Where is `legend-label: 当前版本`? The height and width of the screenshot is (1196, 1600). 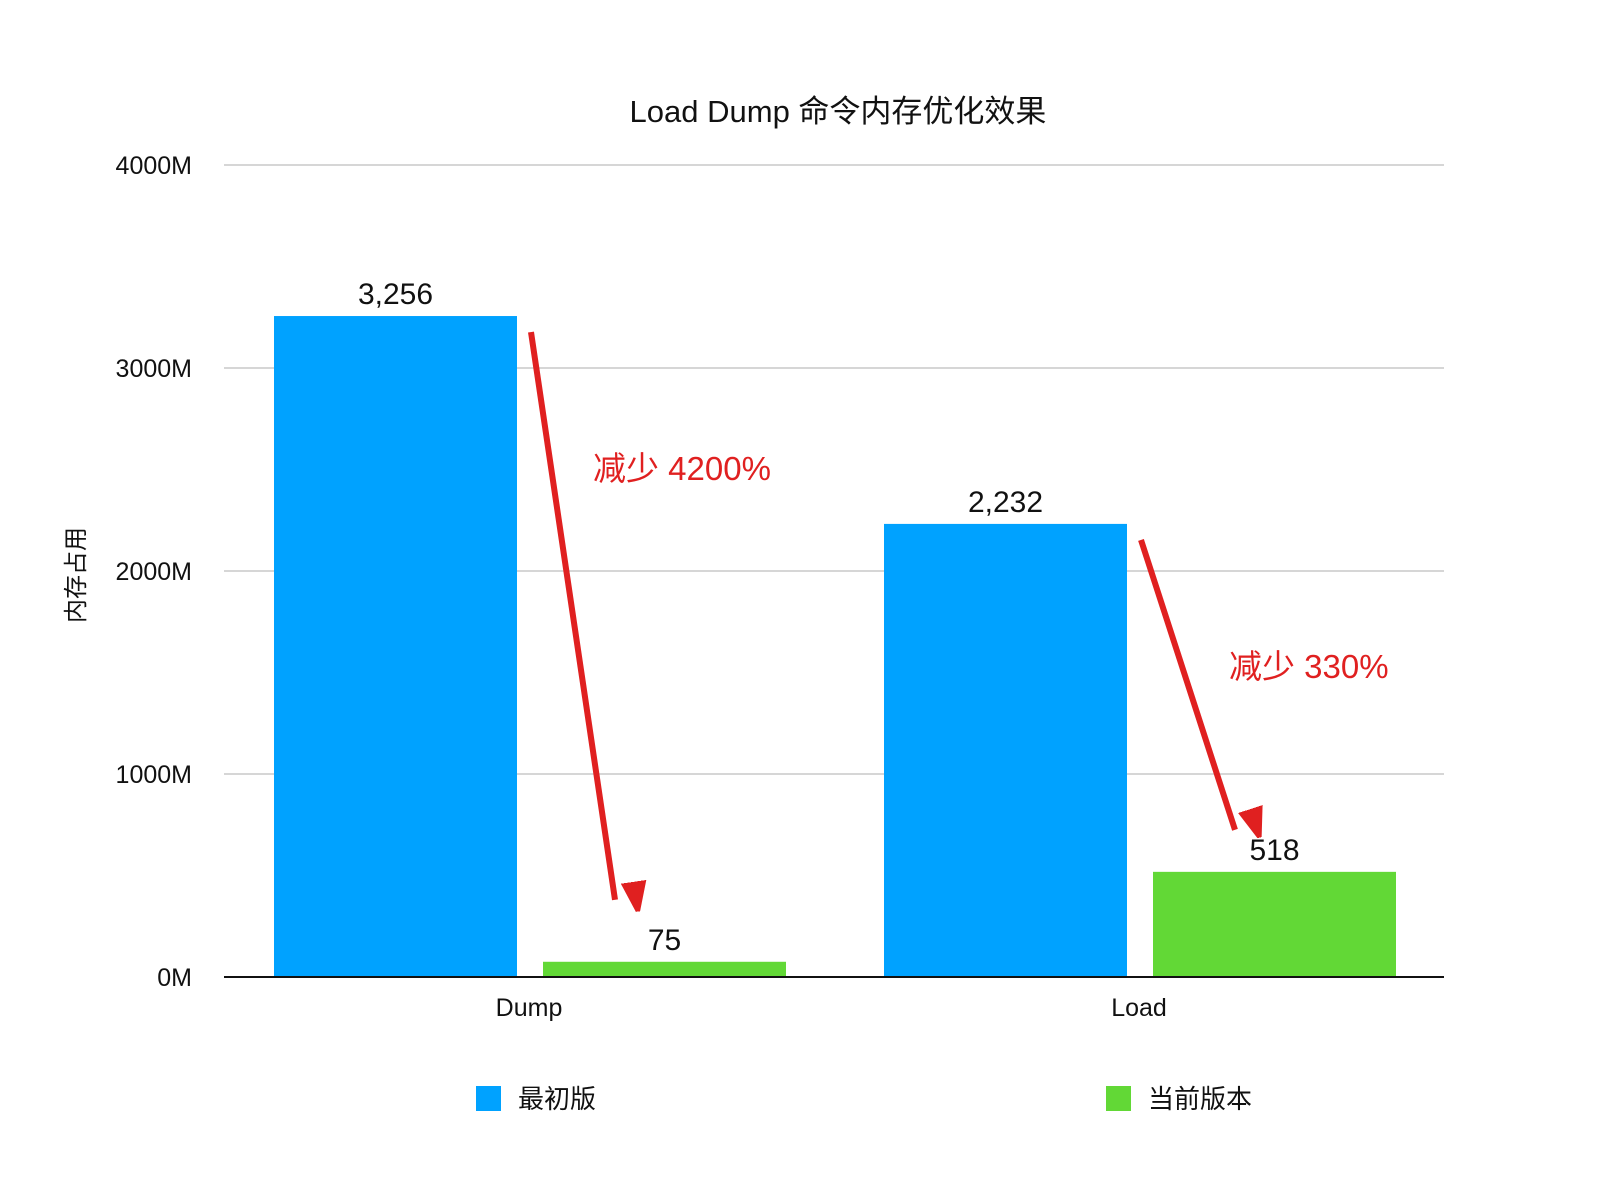 legend-label: 当前版本 is located at coordinates (1200, 1099).